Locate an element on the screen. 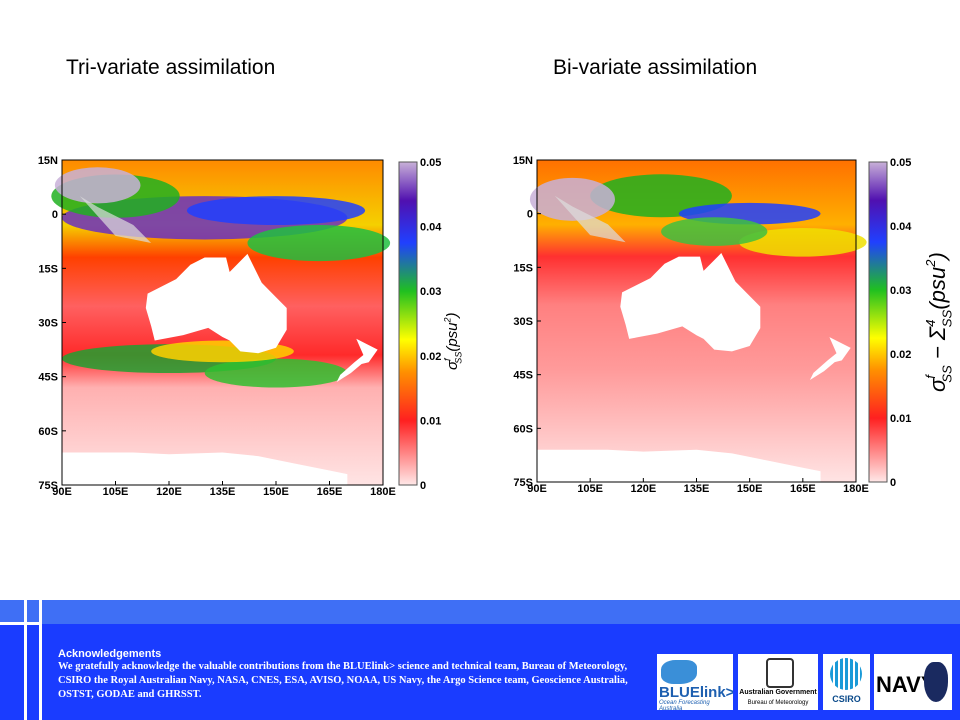 This screenshot has height=720, width=960. ack-heading: Acknowledgements is located at coordinates (110, 654).